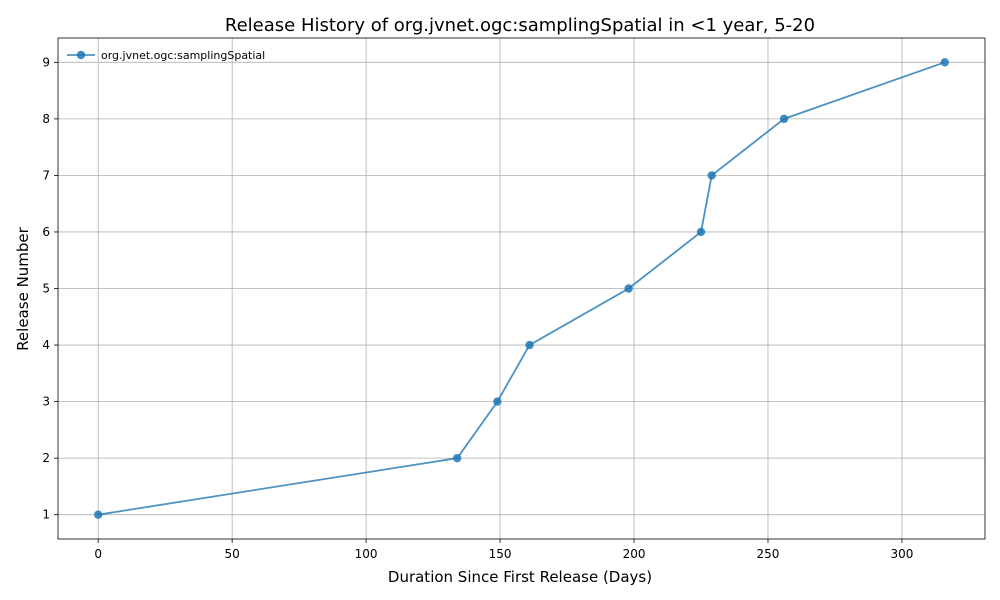 This screenshot has height=600, width=1000. I want to click on y-tick-label: 2, so click(46, 458).